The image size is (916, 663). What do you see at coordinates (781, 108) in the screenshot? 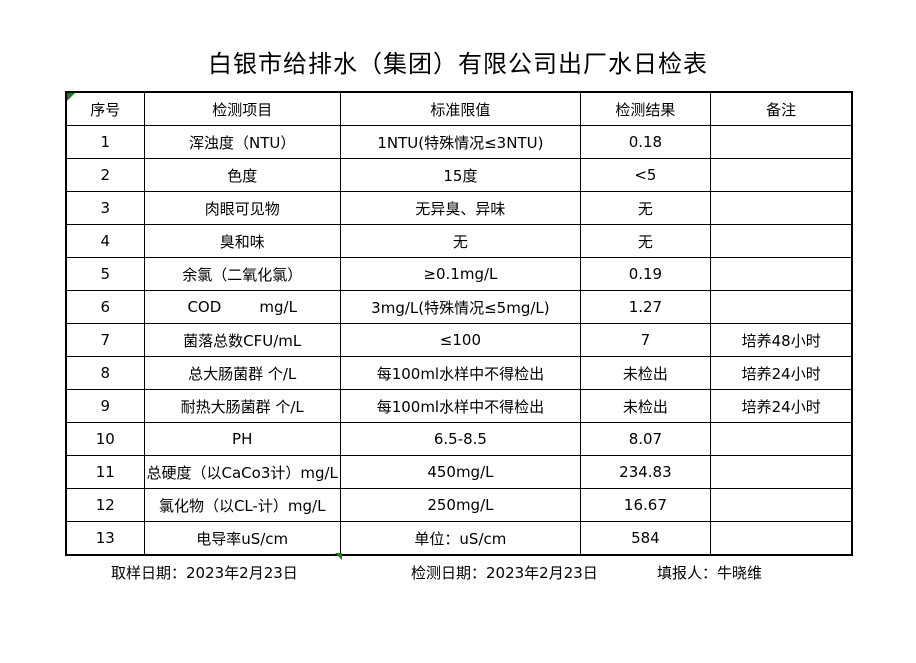
I see `column-header-remark: 备注` at bounding box center [781, 108].